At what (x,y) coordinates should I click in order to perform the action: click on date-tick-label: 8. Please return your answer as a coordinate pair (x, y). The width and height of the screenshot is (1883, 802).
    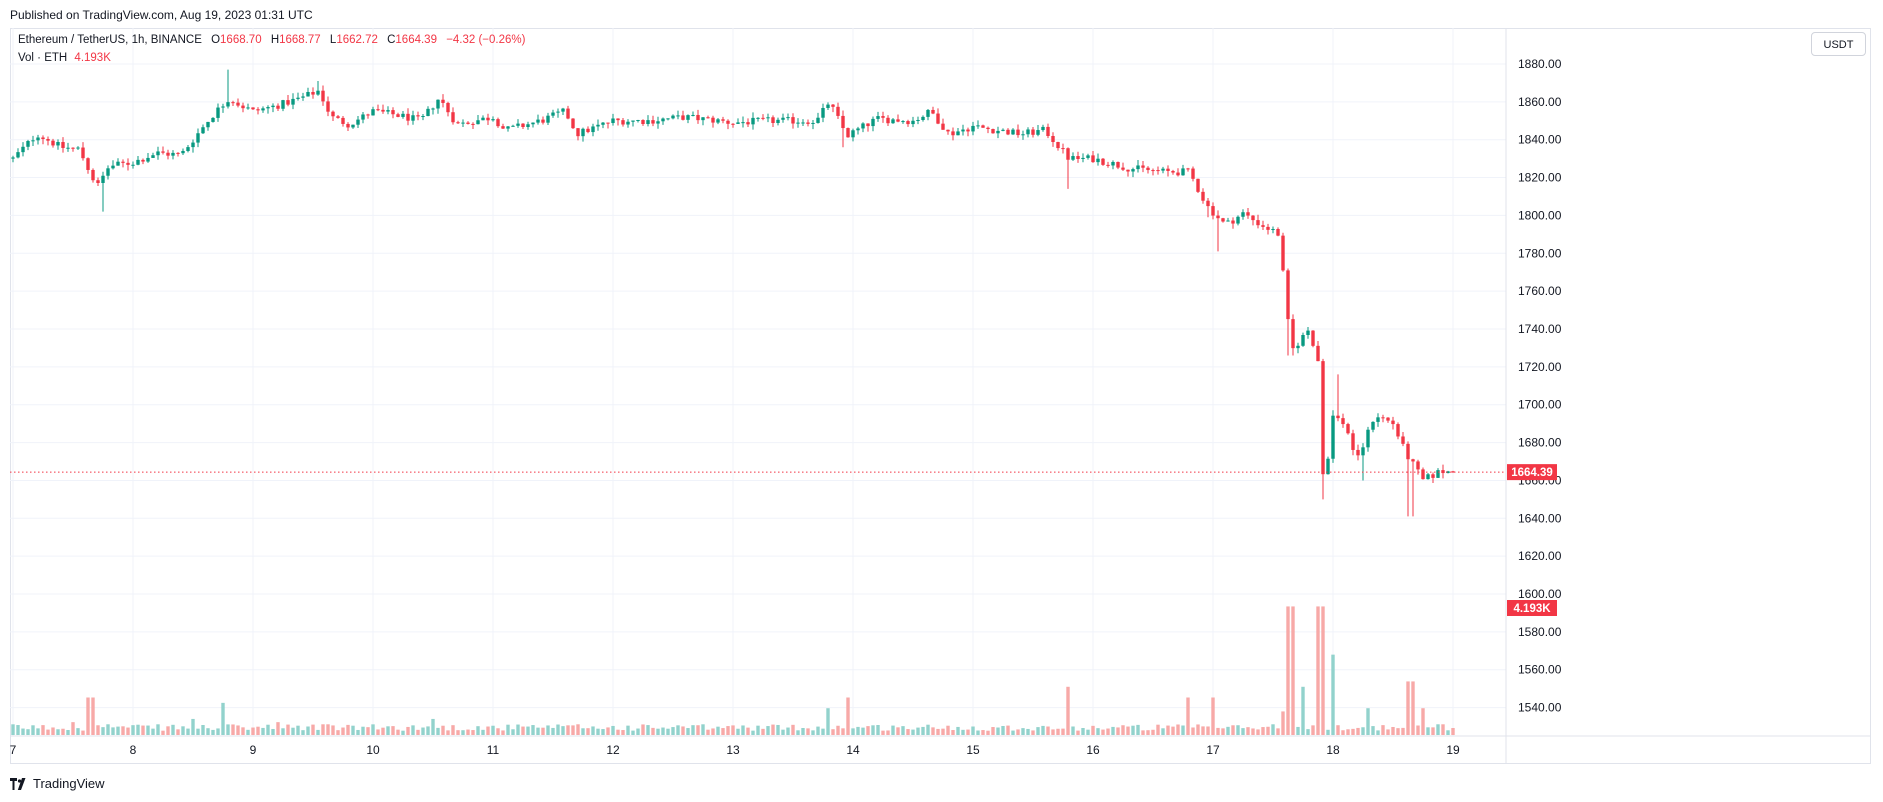
    Looking at the image, I should click on (133, 750).